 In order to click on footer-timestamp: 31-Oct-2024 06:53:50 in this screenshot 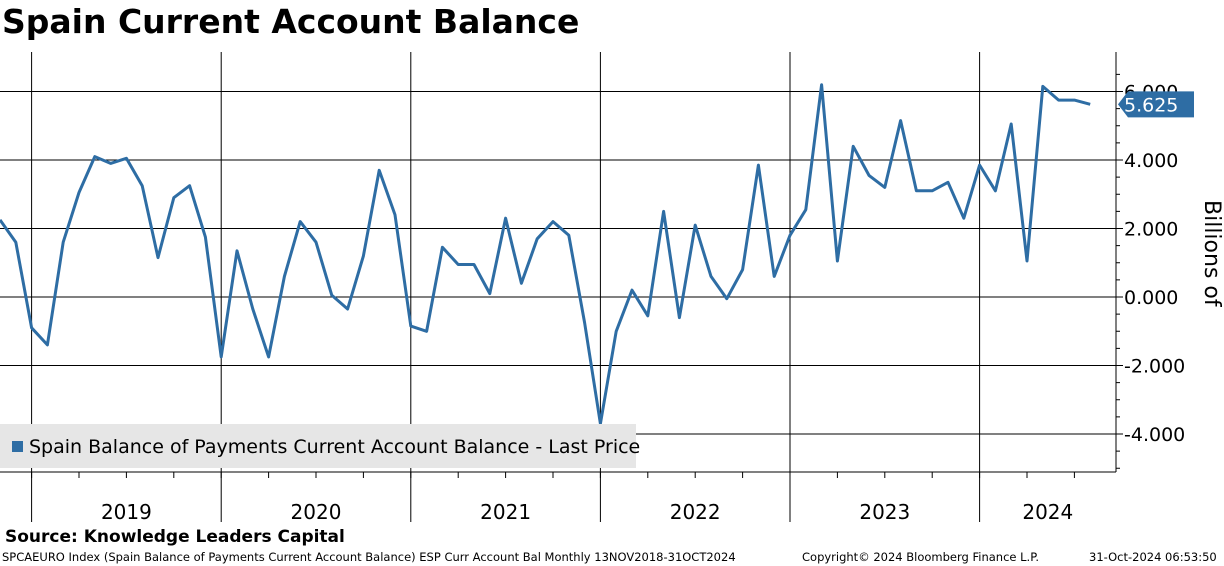, I will do `click(1153, 557)`.